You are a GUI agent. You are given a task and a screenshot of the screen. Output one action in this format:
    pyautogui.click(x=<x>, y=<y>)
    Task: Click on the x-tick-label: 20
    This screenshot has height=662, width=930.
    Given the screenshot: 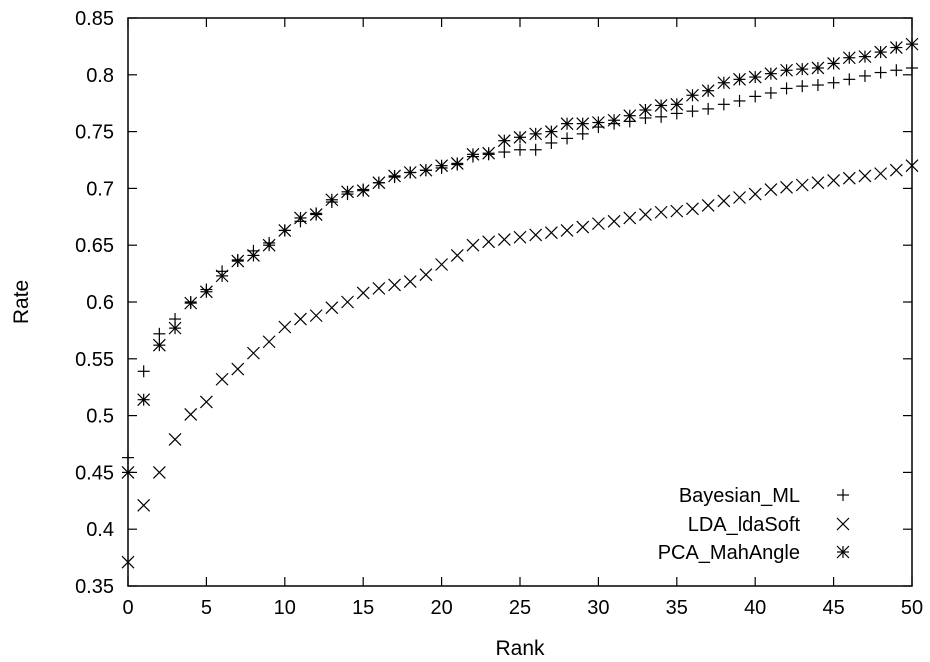 What is the action you would take?
    pyautogui.click(x=441, y=608)
    